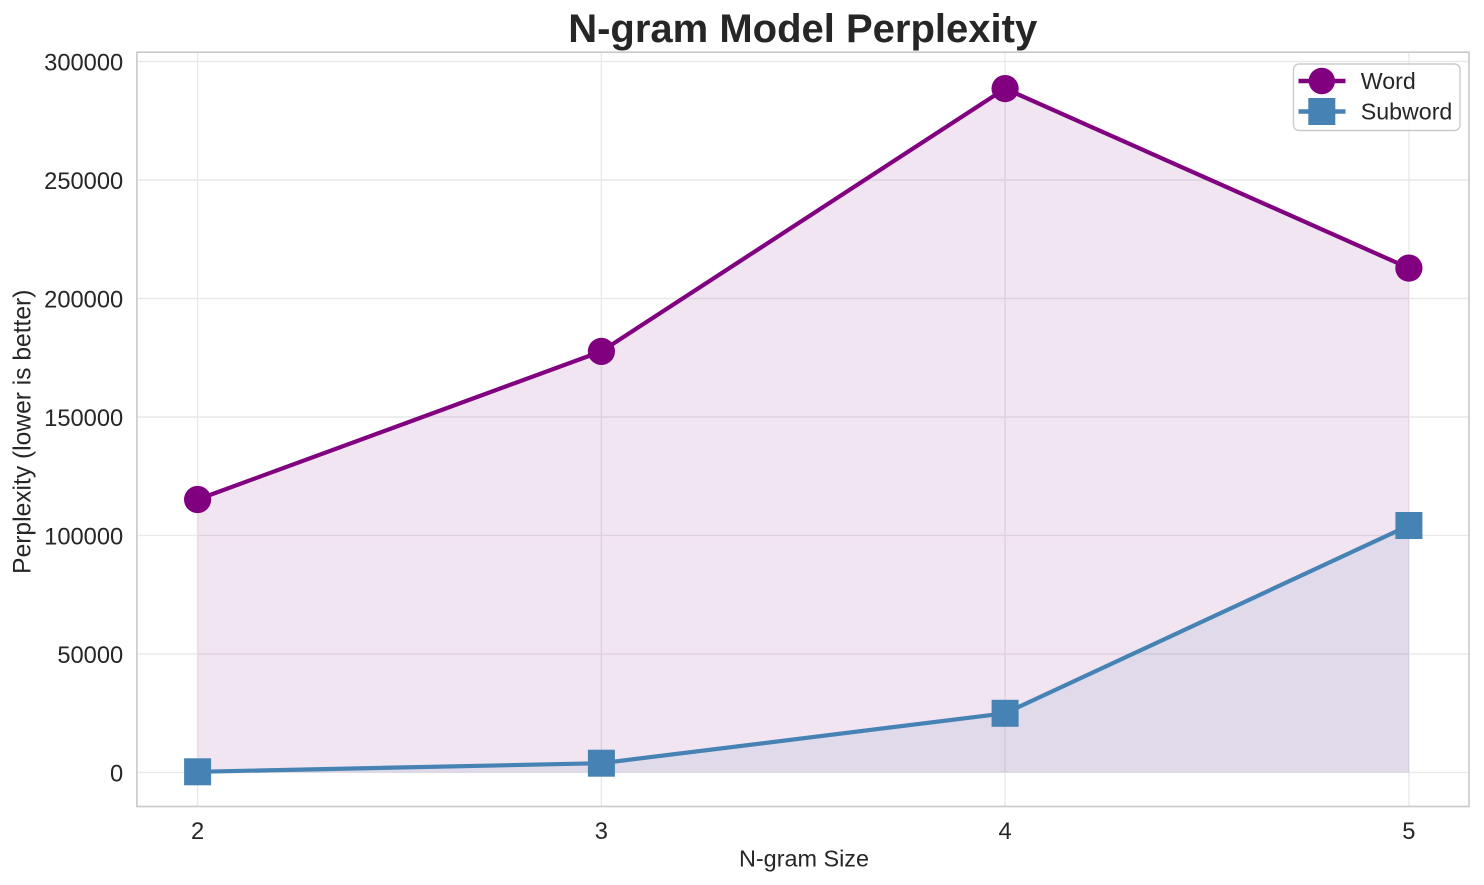 The width and height of the screenshot is (1484, 885). I want to click on svg-text: 0, so click(116, 774).